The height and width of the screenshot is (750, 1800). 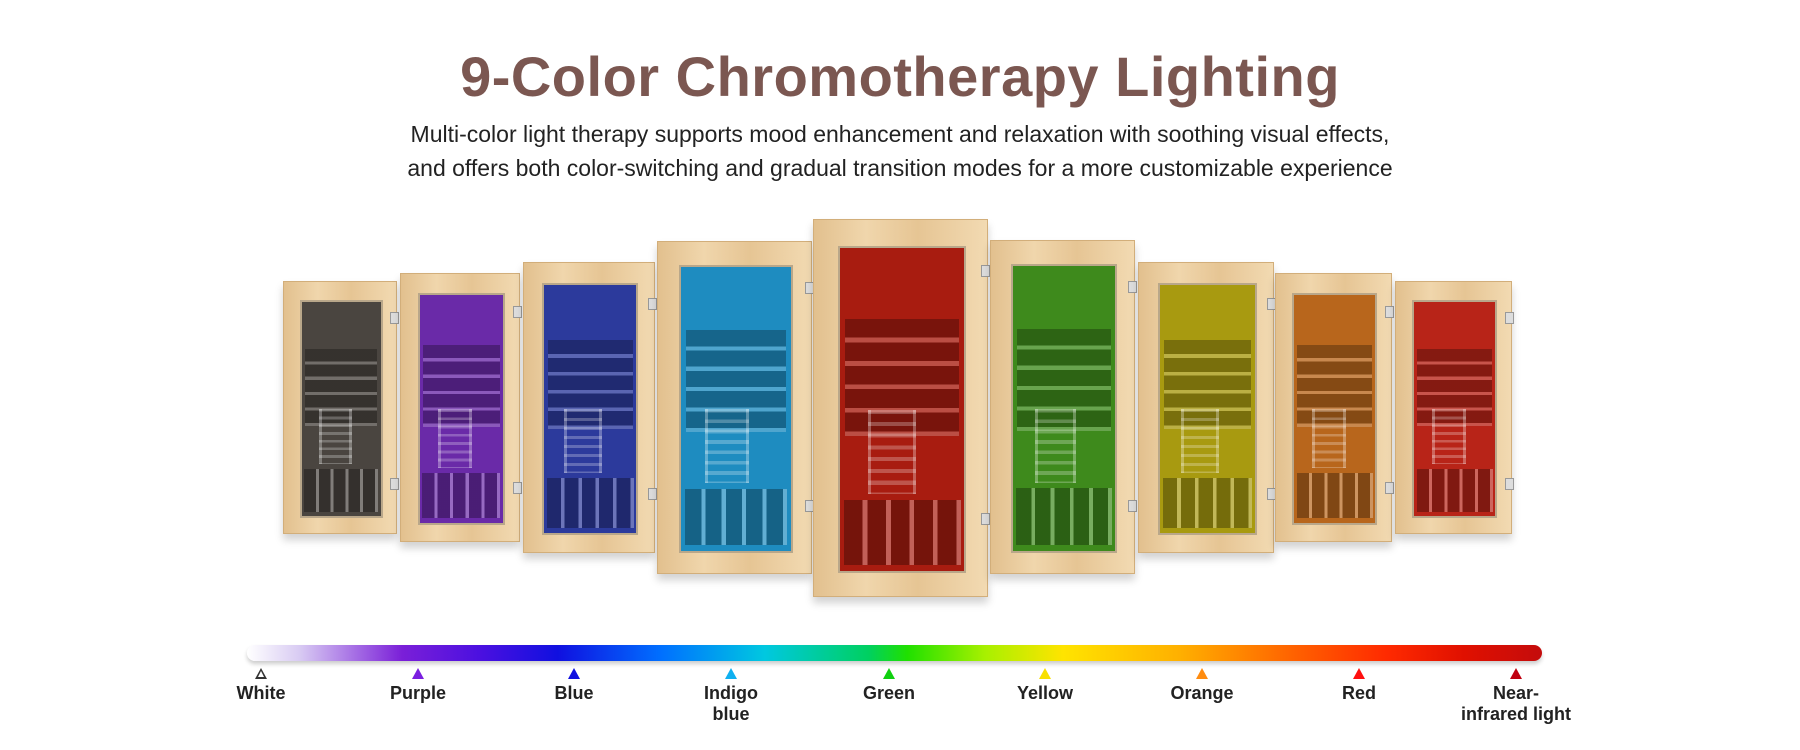 What do you see at coordinates (574, 693) in the screenshot?
I see `spectrum-label: Blue` at bounding box center [574, 693].